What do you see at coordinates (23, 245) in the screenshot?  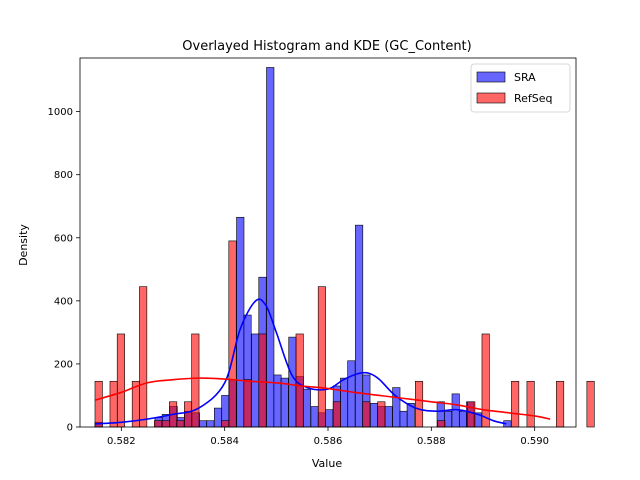 I see `y-axis-label: Density` at bounding box center [23, 245].